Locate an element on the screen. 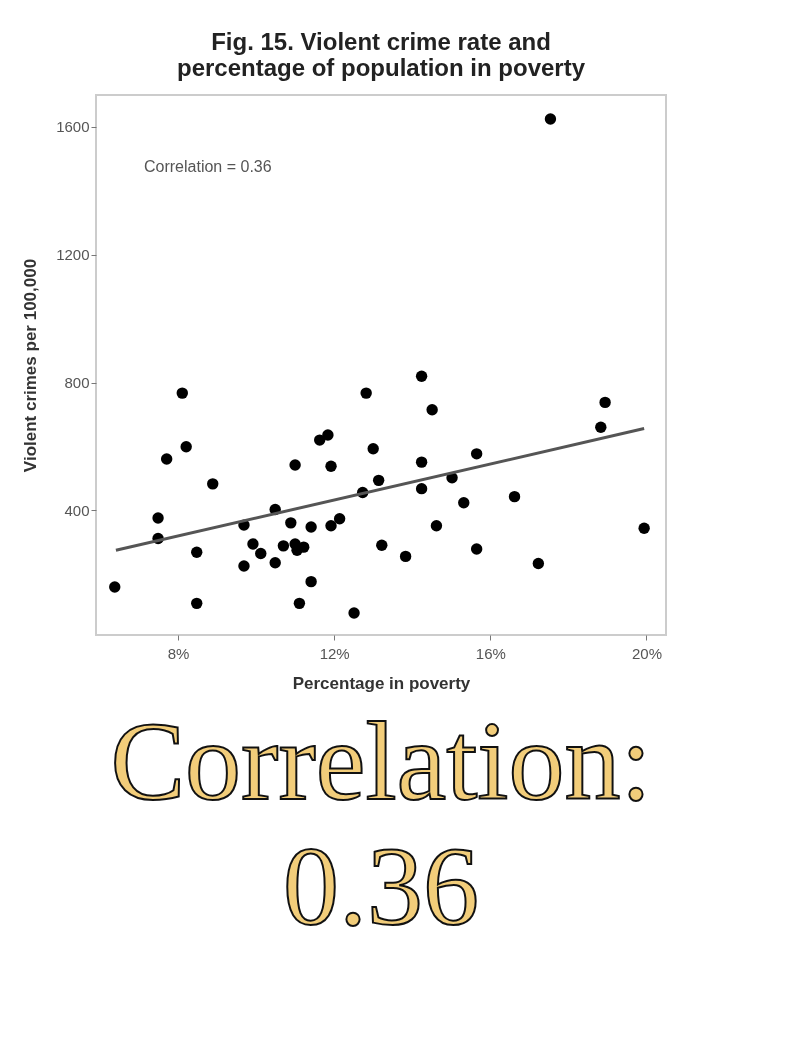 This screenshot has height=1064, width=798. y-tick-label: 400 is located at coordinates (77, 510).